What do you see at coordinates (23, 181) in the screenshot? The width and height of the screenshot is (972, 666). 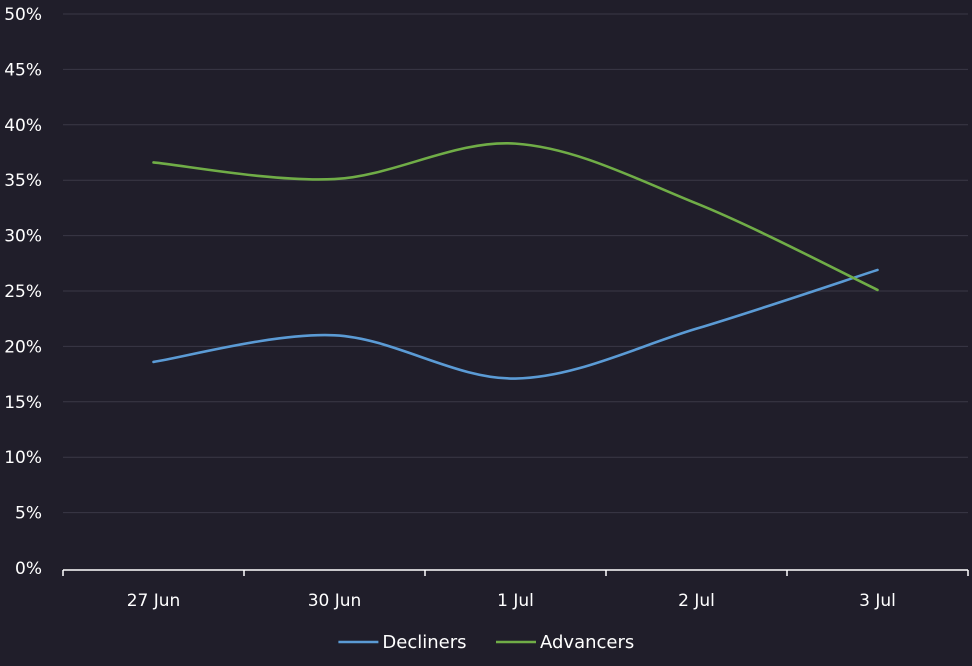 I see `y-tick-label: 35%` at bounding box center [23, 181].